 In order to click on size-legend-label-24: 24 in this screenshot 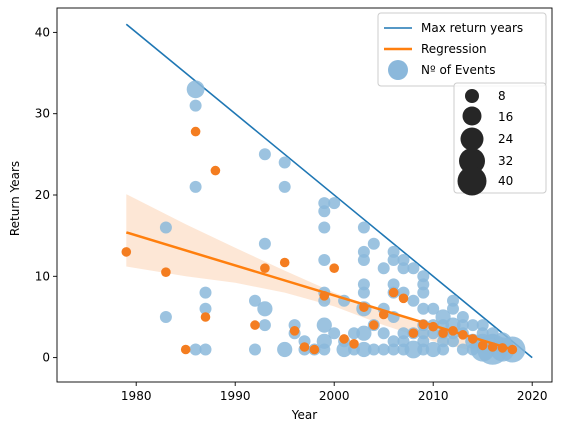, I will do `click(505, 139)`.